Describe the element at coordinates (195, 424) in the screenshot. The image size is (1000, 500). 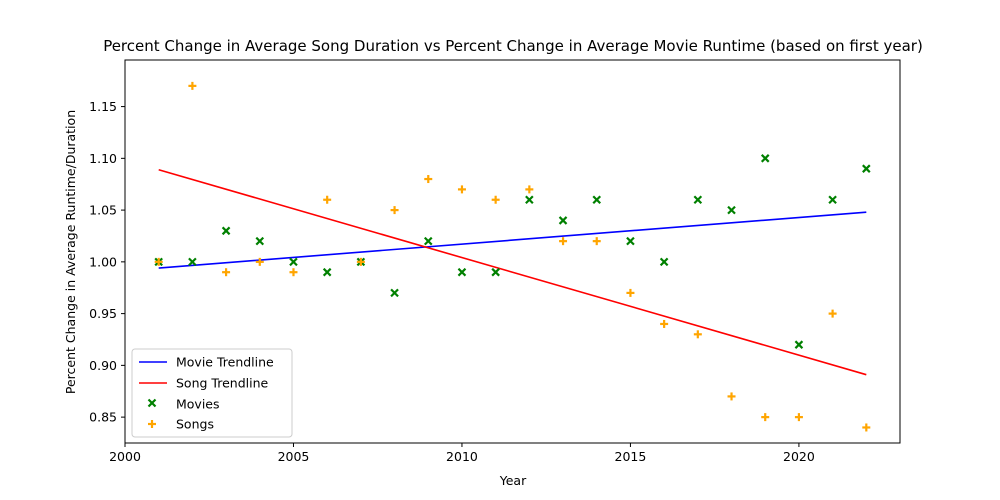
I see `legend-label-songs: Songs` at that location.